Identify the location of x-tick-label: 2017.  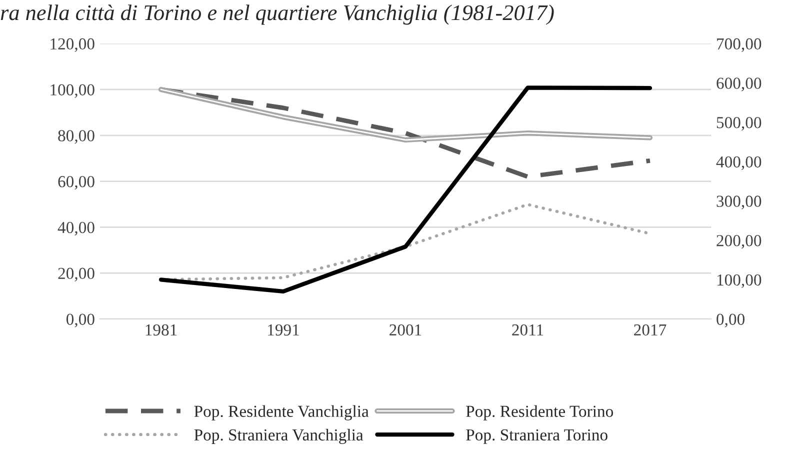
(650, 330).